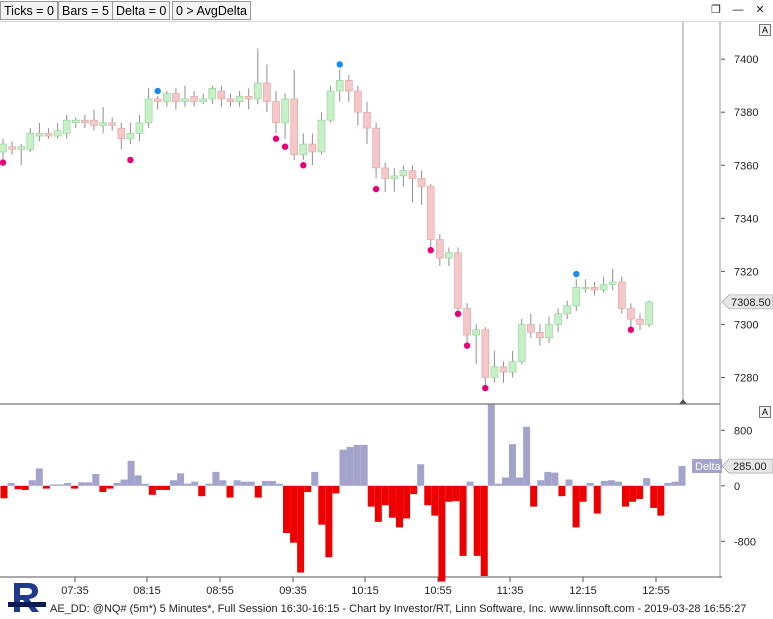 The height and width of the screenshot is (619, 773). Describe the element at coordinates (583, 591) in the screenshot. I see `time-tick-label: 12:15` at that location.